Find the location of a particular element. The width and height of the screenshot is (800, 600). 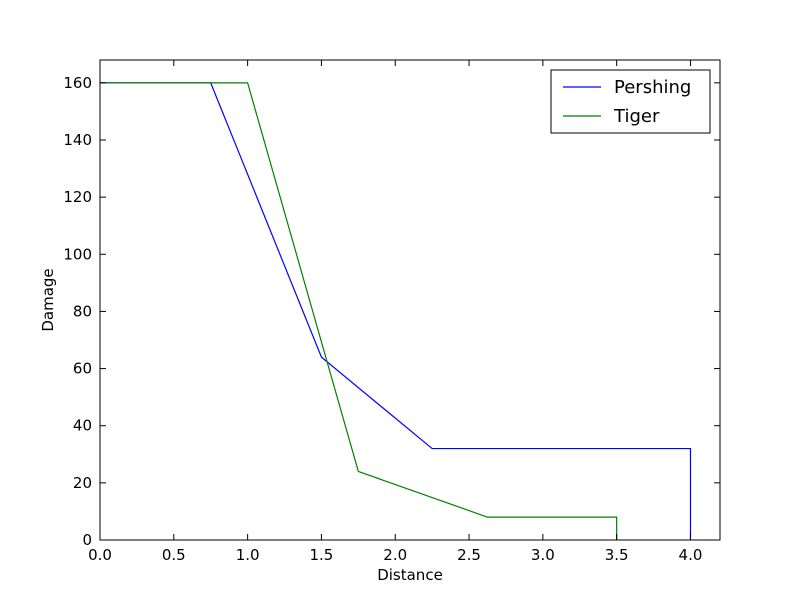

y-tick-label: 80 is located at coordinates (82, 311).